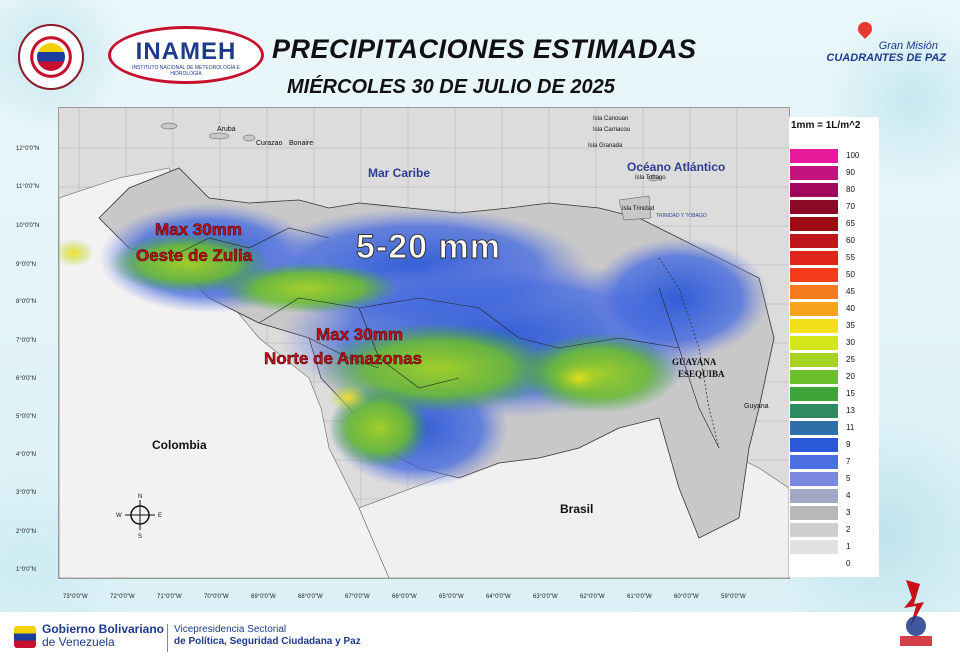 This screenshot has height=666, width=960. What do you see at coordinates (848, 512) in the screenshot?
I see `legend-value: 3` at bounding box center [848, 512].